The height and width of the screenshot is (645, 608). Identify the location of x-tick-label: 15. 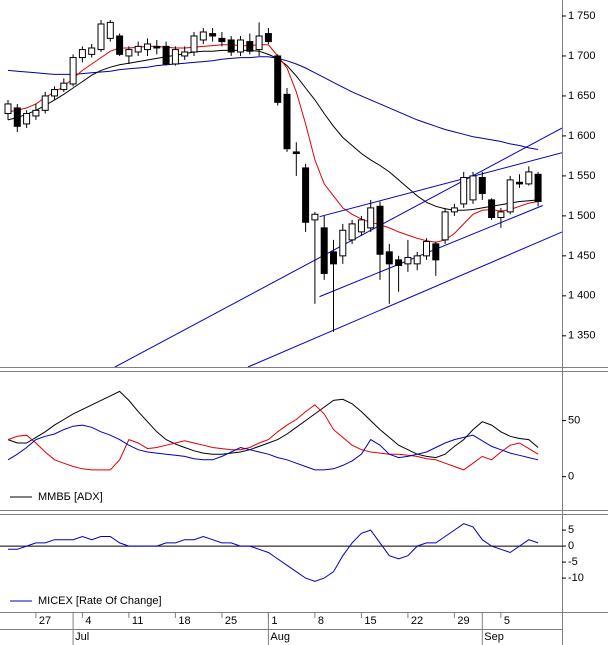
(370, 621).